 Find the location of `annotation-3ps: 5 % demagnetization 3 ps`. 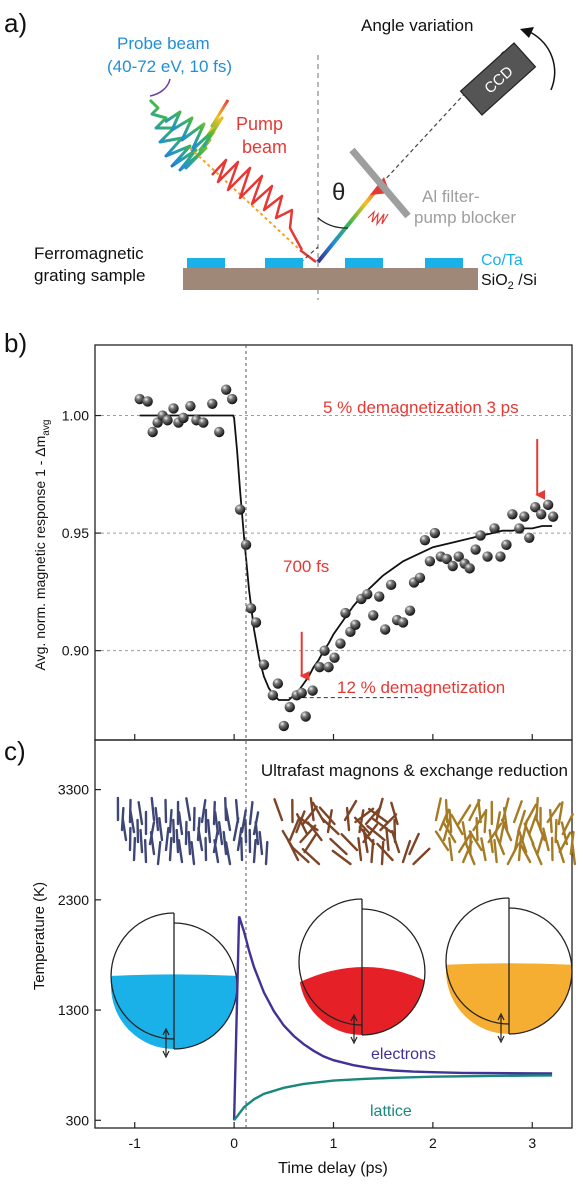

annotation-3ps: 5 % demagnetization 3 ps is located at coordinates (421, 407).